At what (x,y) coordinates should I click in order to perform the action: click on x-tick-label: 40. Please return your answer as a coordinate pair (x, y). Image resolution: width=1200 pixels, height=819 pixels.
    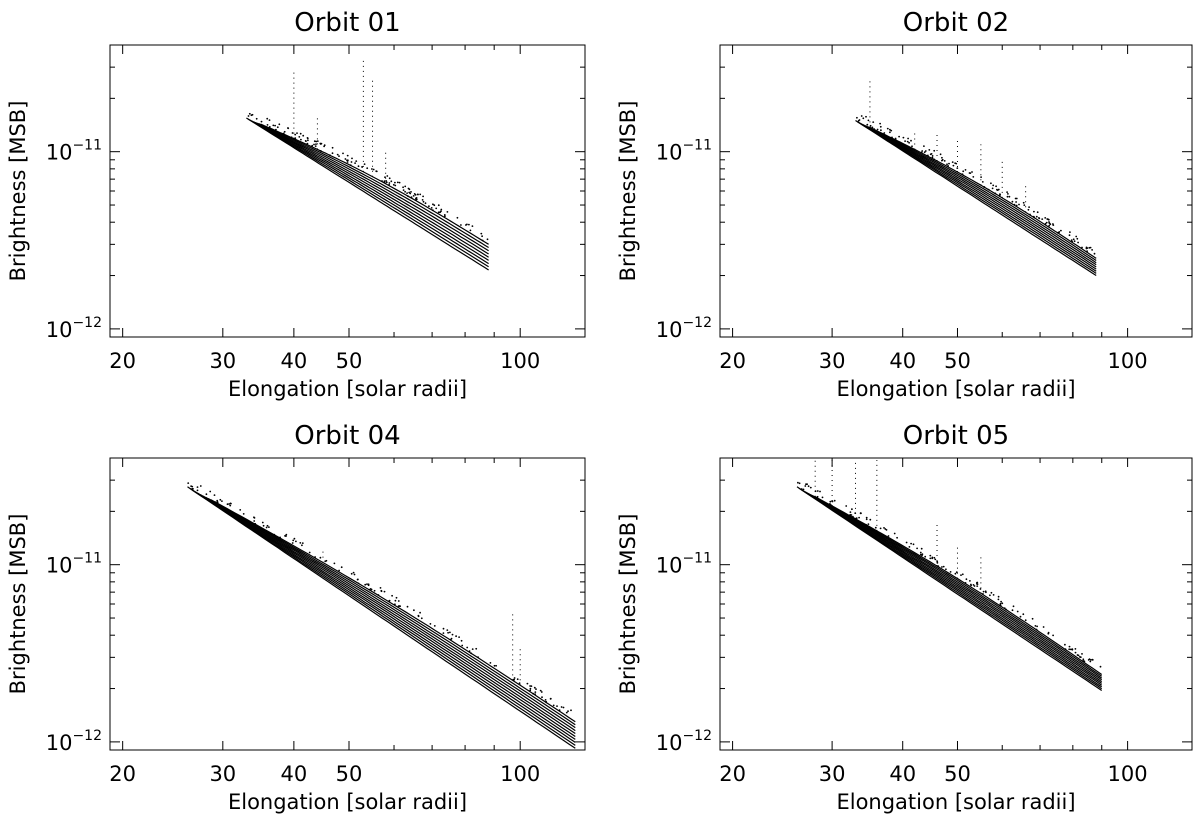
    Looking at the image, I should click on (902, 774).